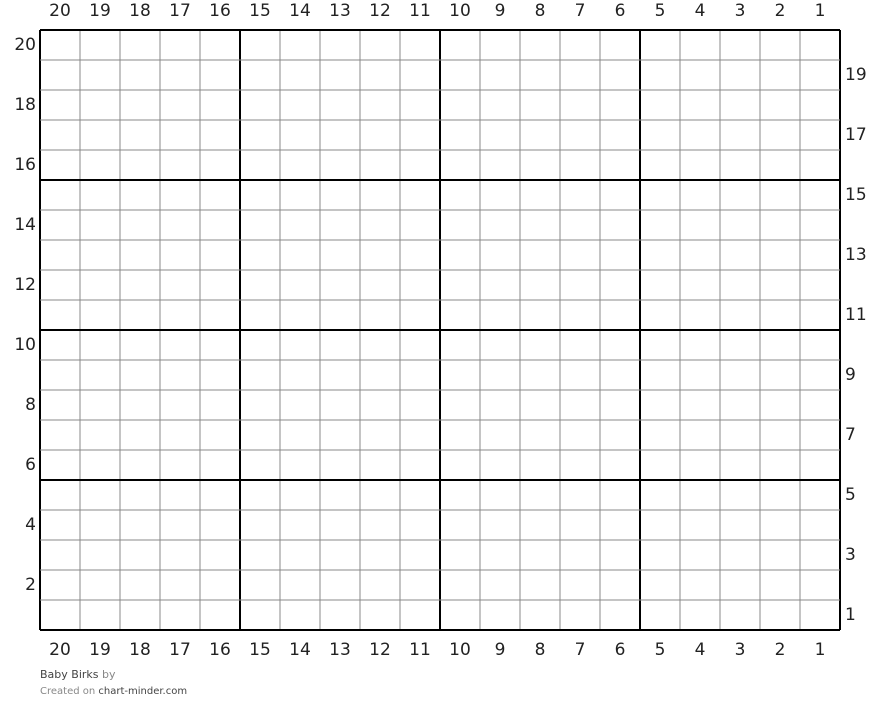  Describe the element at coordinates (25, 285) in the screenshot. I see `row-label-left: 12` at that location.